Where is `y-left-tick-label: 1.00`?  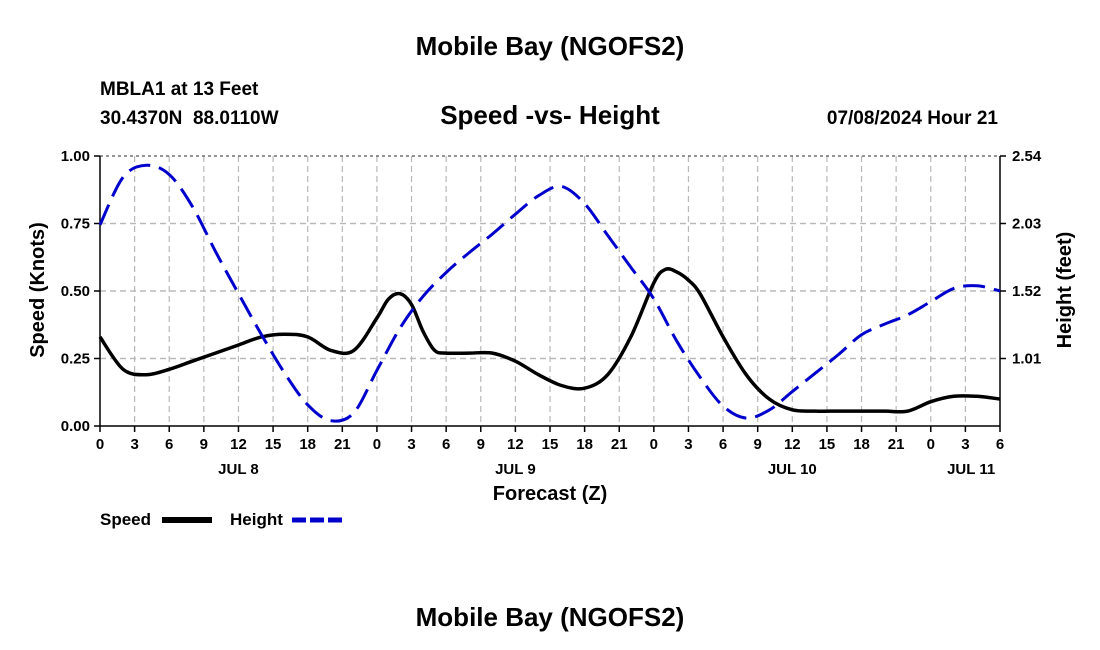 y-left-tick-label: 1.00 is located at coordinates (75, 156).